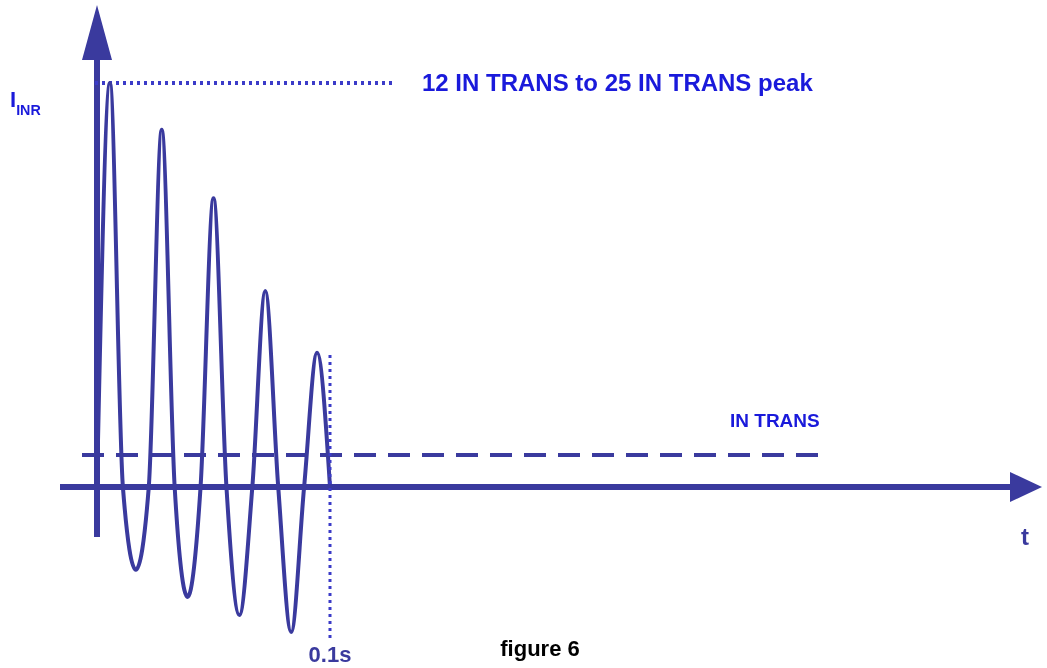  Describe the element at coordinates (618, 82) in the screenshot. I see `ref-line-label: 12 IN TRANS to 25 IN TRANS peak` at that location.